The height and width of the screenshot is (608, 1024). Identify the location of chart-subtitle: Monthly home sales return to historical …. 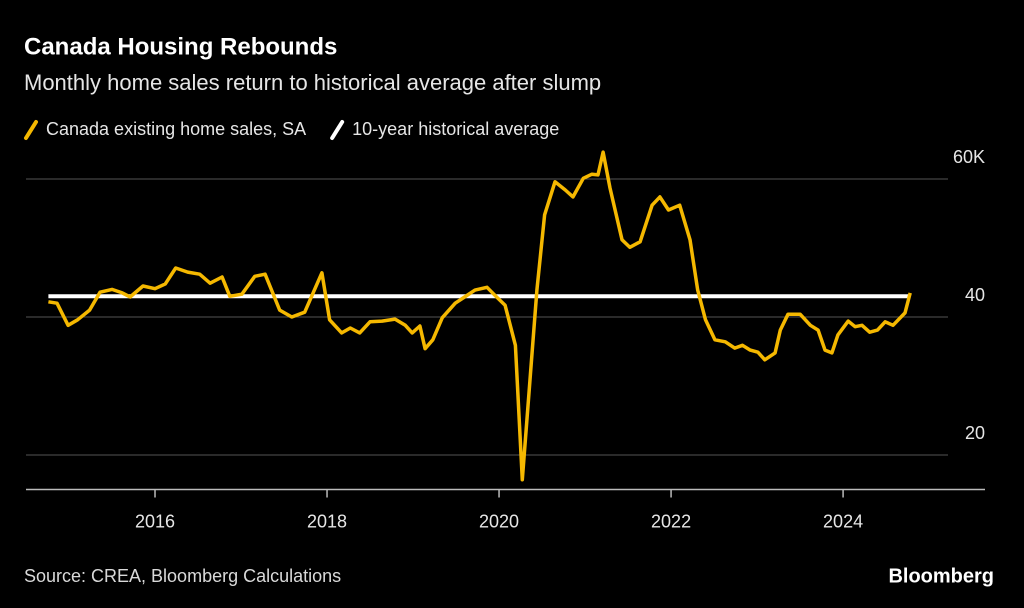
(312, 82).